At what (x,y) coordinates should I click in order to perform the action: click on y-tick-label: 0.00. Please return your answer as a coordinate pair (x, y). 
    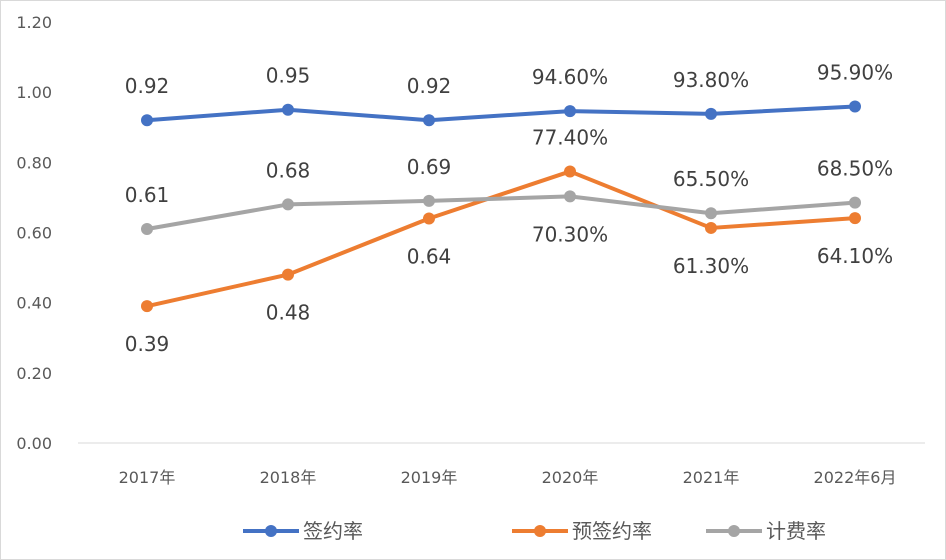
    Looking at the image, I should click on (34, 443).